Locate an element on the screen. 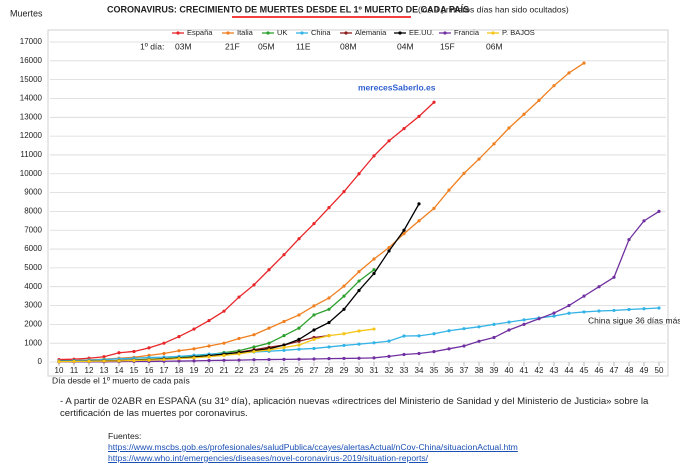 Image resolution: width=680 pixels, height=473 pixels. x-tick-label: 25 is located at coordinates (284, 370).